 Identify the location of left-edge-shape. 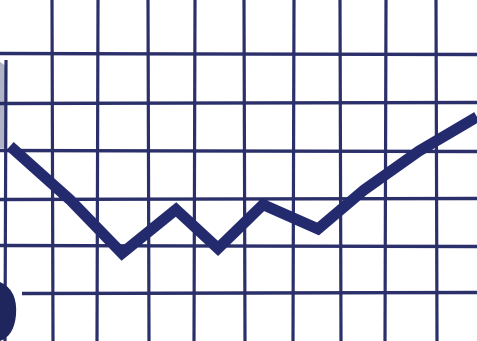
(3, 105).